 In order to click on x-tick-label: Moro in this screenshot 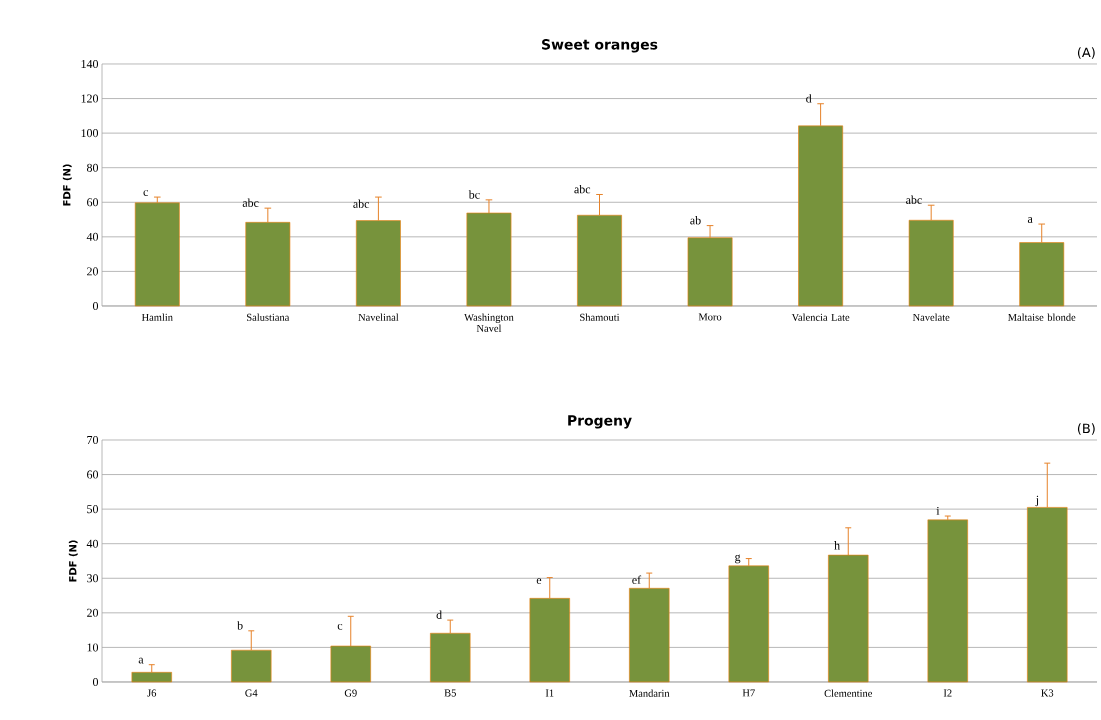, I will do `click(710, 317)`.